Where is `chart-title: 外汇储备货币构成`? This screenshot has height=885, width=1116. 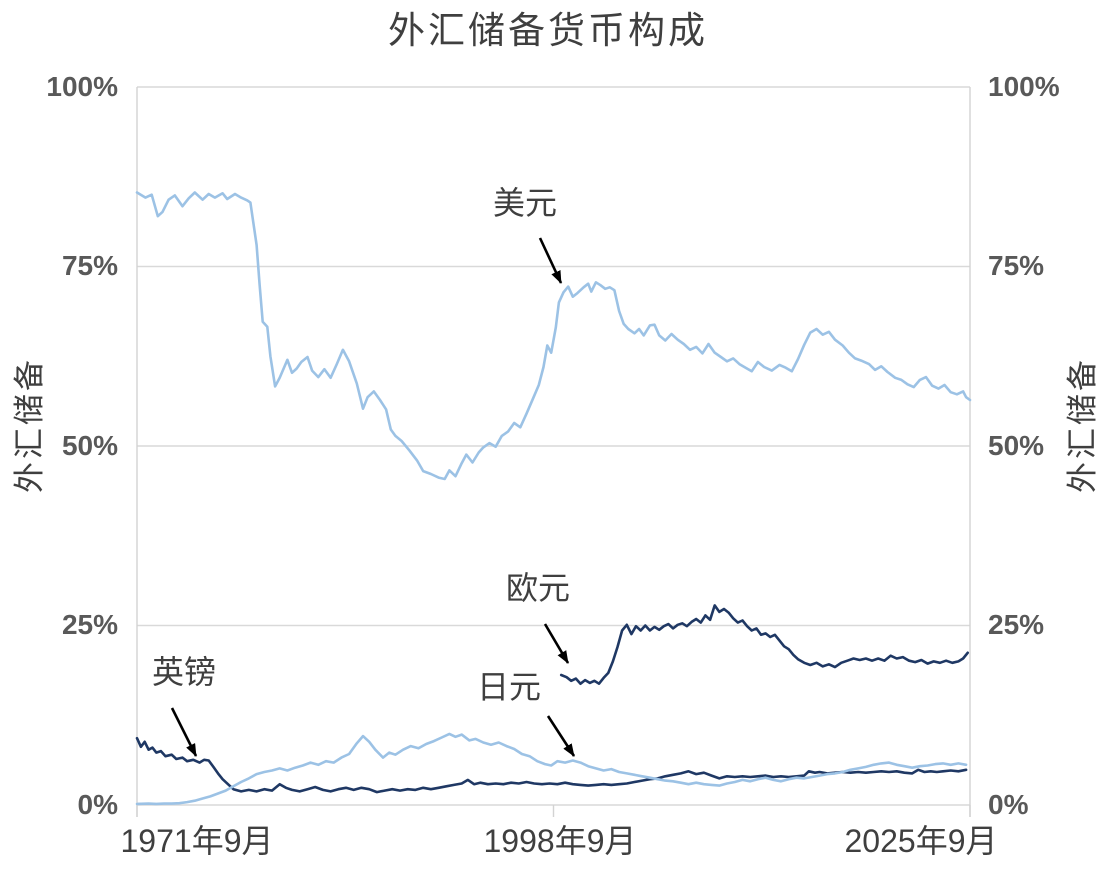 chart-title: 外汇储备货币构成 is located at coordinates (548, 30).